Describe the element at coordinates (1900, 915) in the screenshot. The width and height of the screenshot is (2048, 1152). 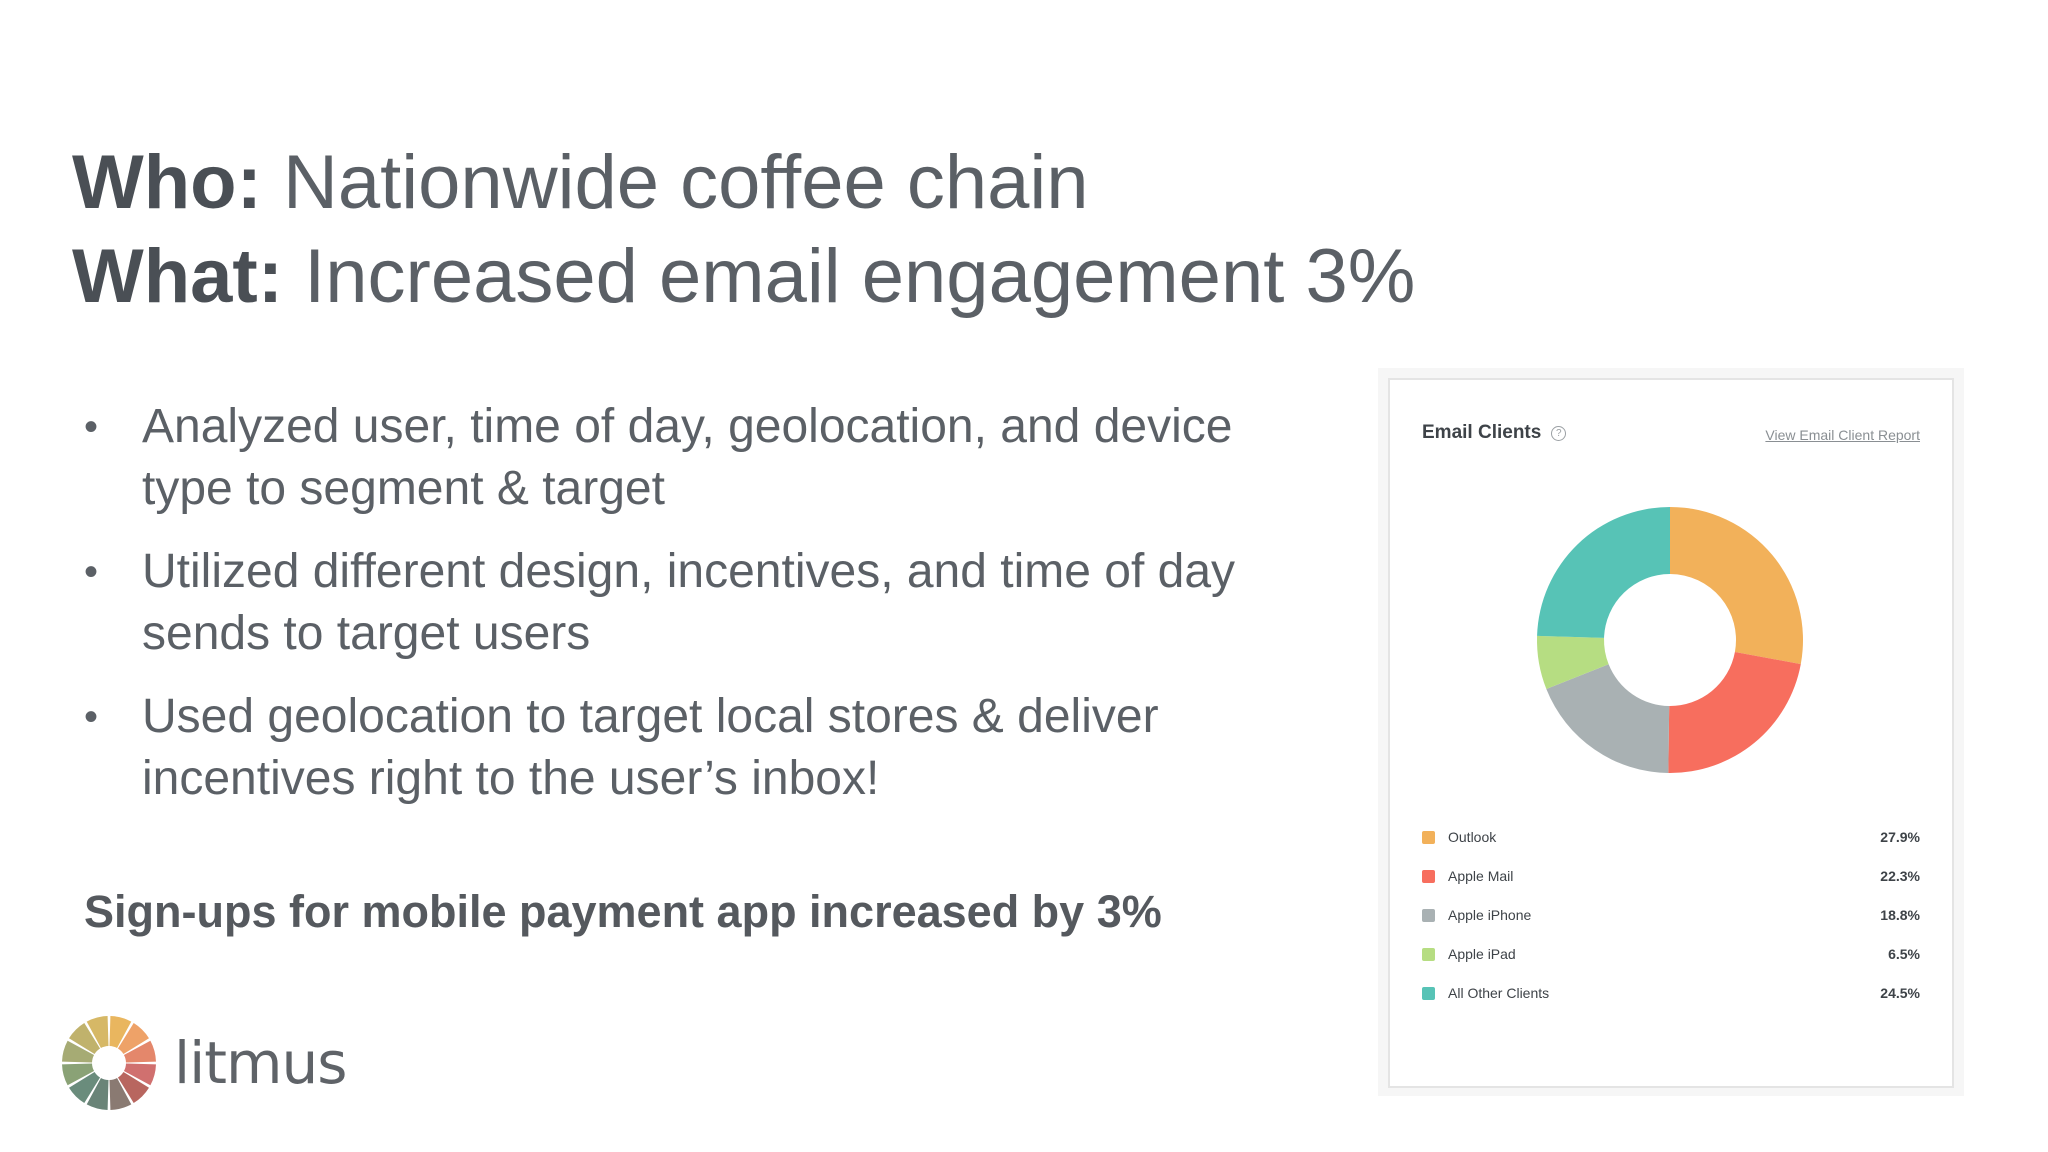
I see `legend-value: 18.8%` at that location.